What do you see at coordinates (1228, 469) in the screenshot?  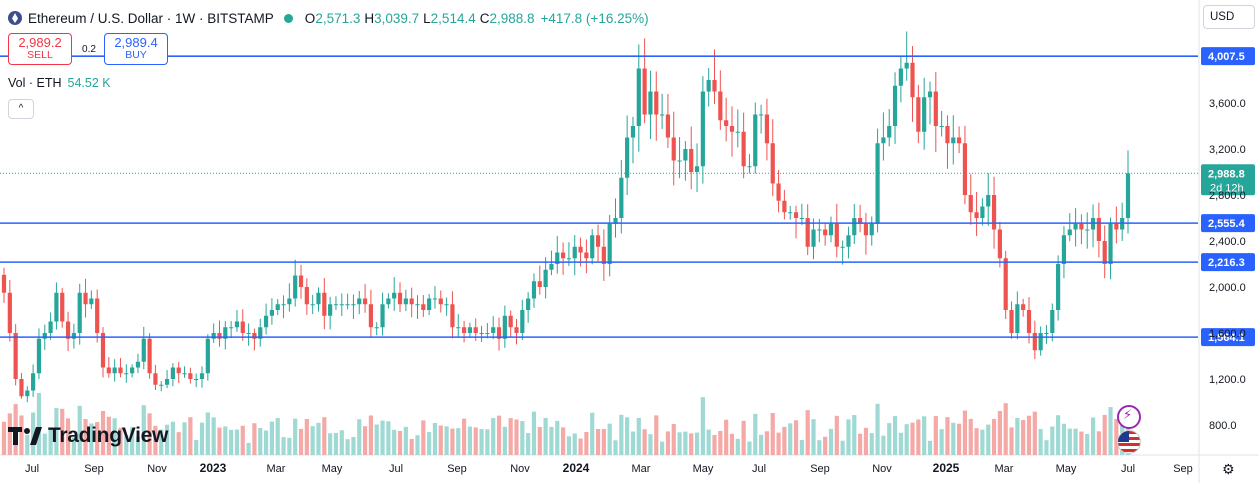 I see `settings-gear-icon: ⚙` at bounding box center [1228, 469].